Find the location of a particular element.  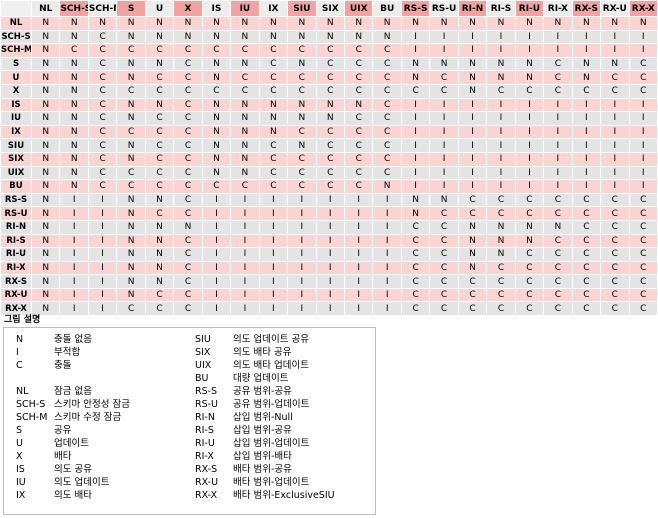

legend-code: SCH-S is located at coordinates (31, 404).